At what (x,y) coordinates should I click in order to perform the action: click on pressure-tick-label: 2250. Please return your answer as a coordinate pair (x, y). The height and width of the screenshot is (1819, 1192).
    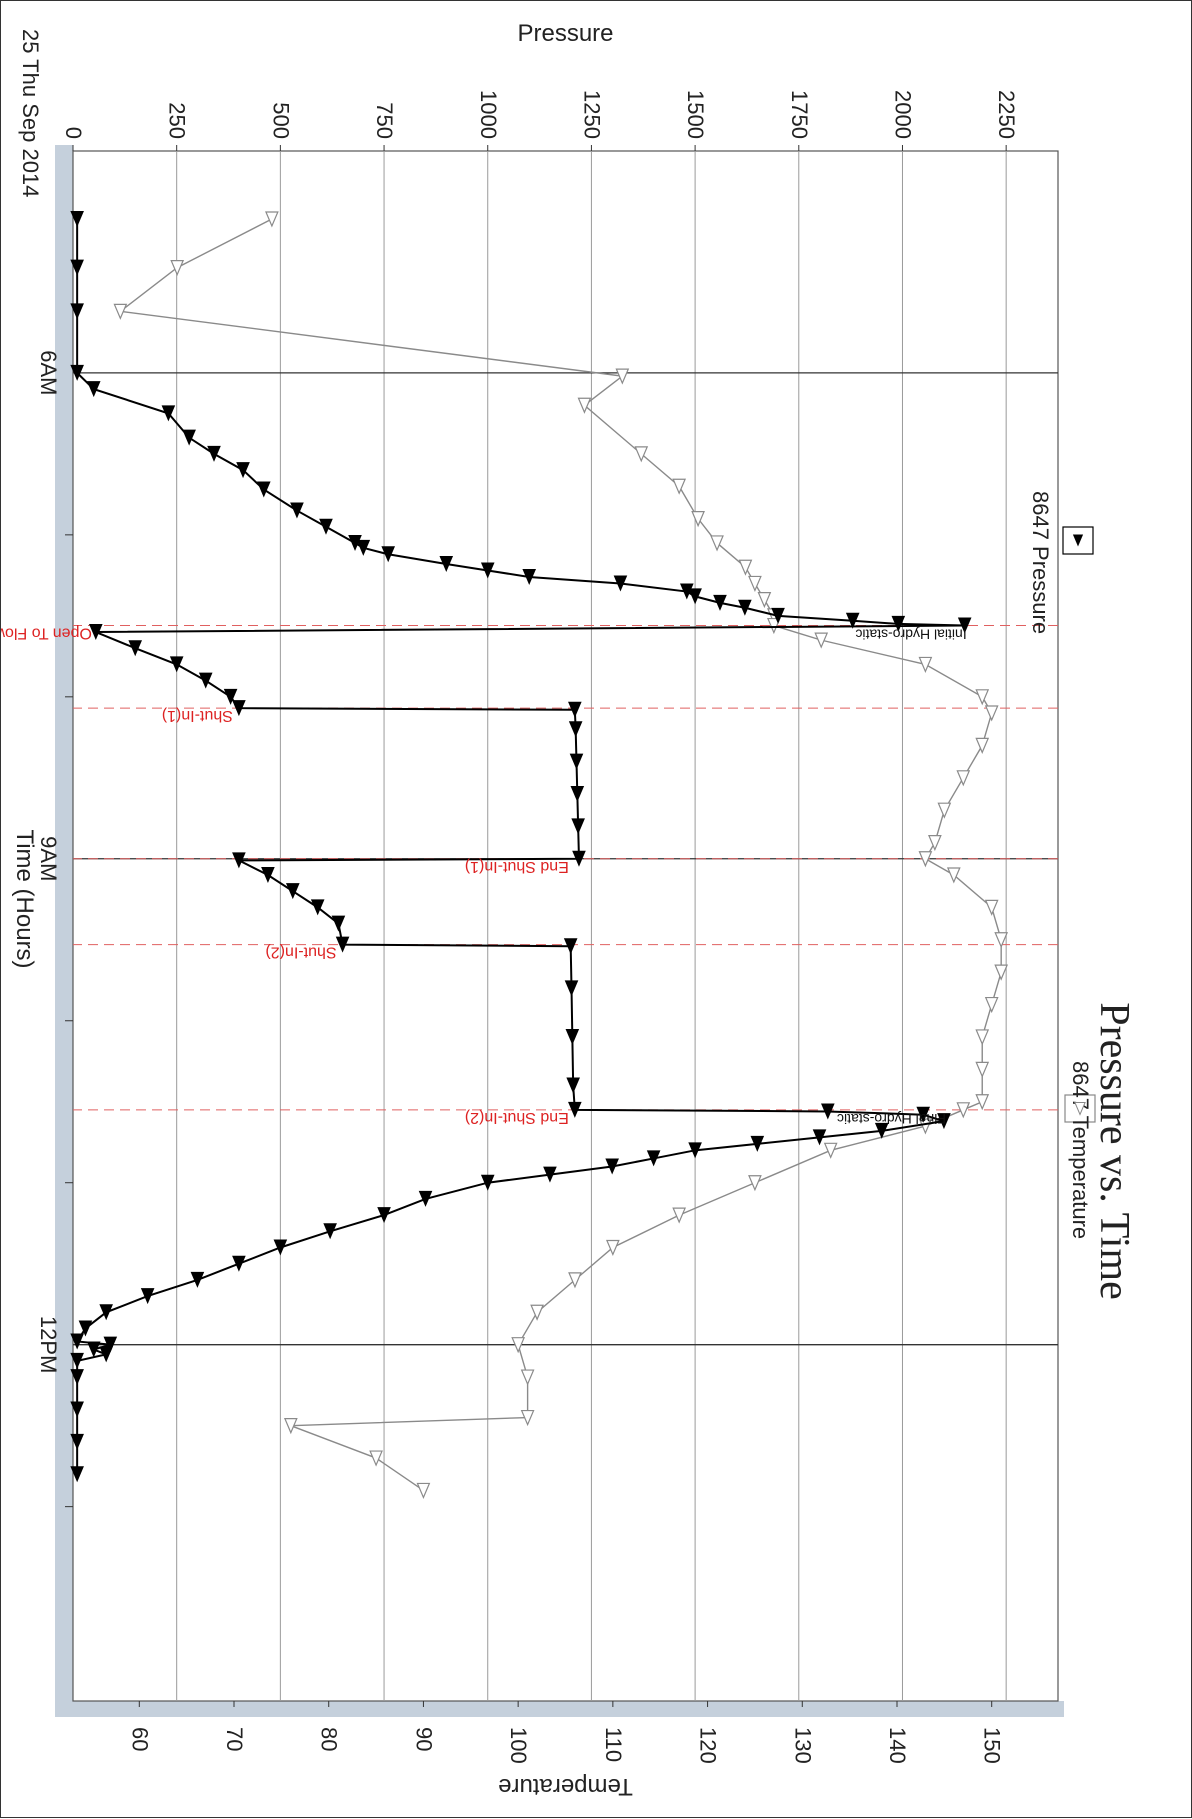
    Looking at the image, I should click on (1006, 114).